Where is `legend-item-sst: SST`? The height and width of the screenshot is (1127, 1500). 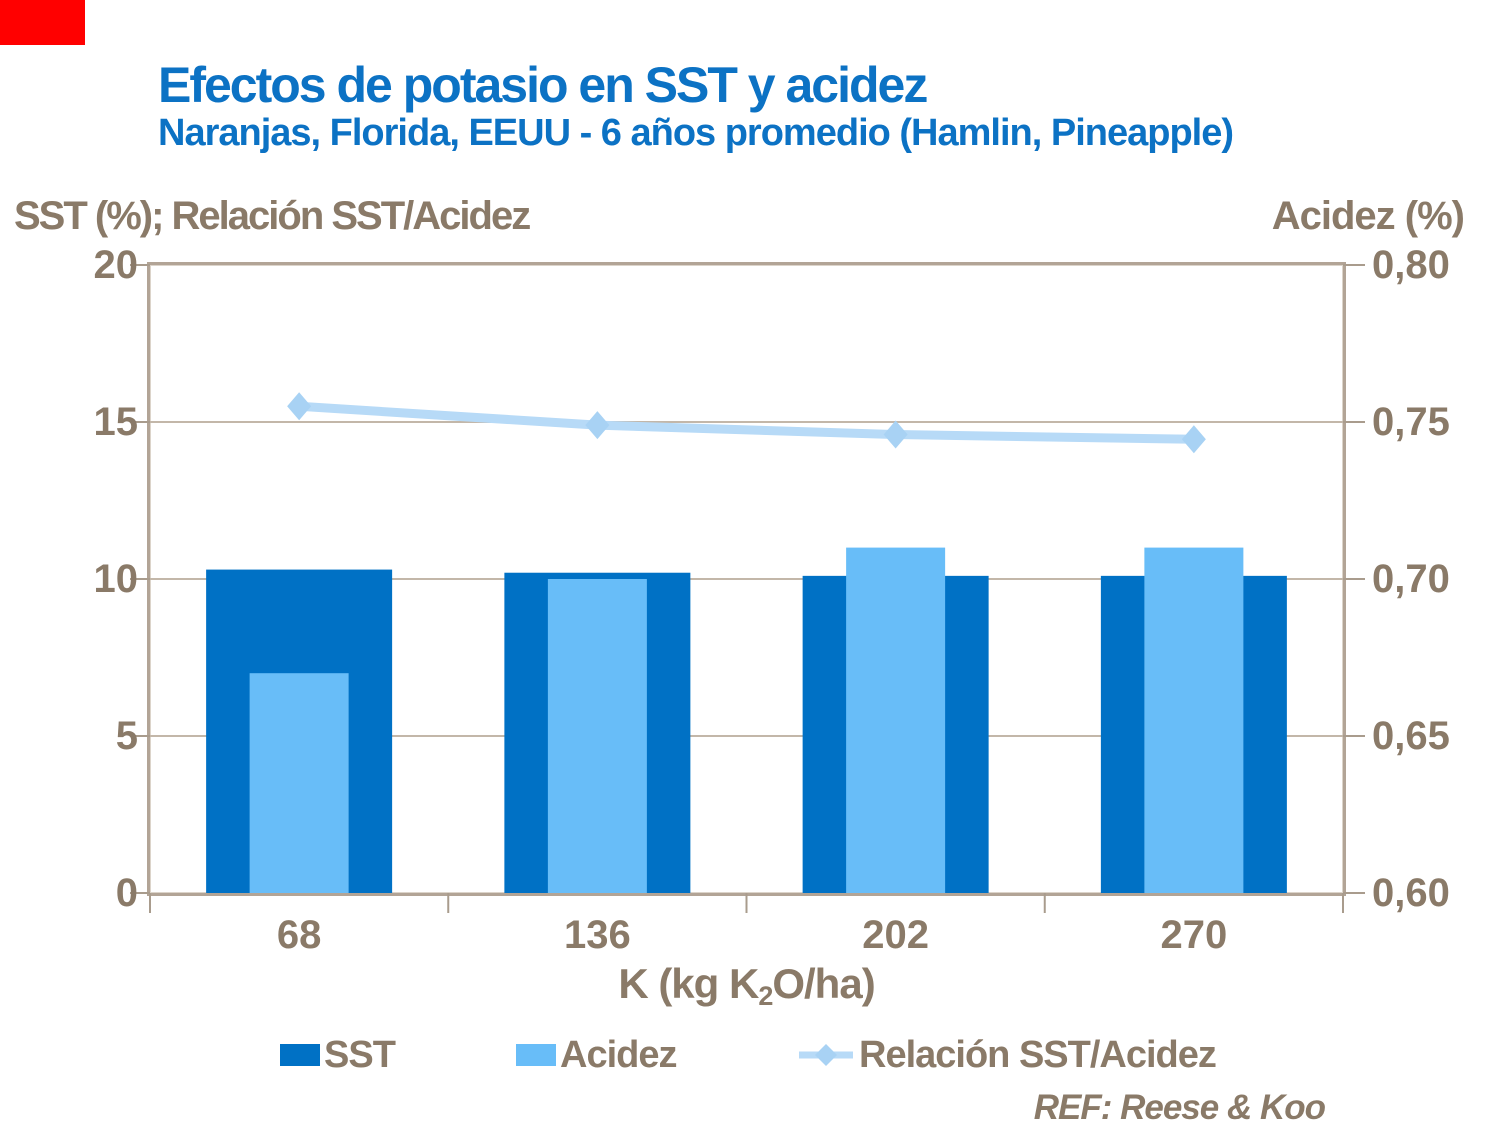
legend-item-sst: SST is located at coordinates (338, 1055).